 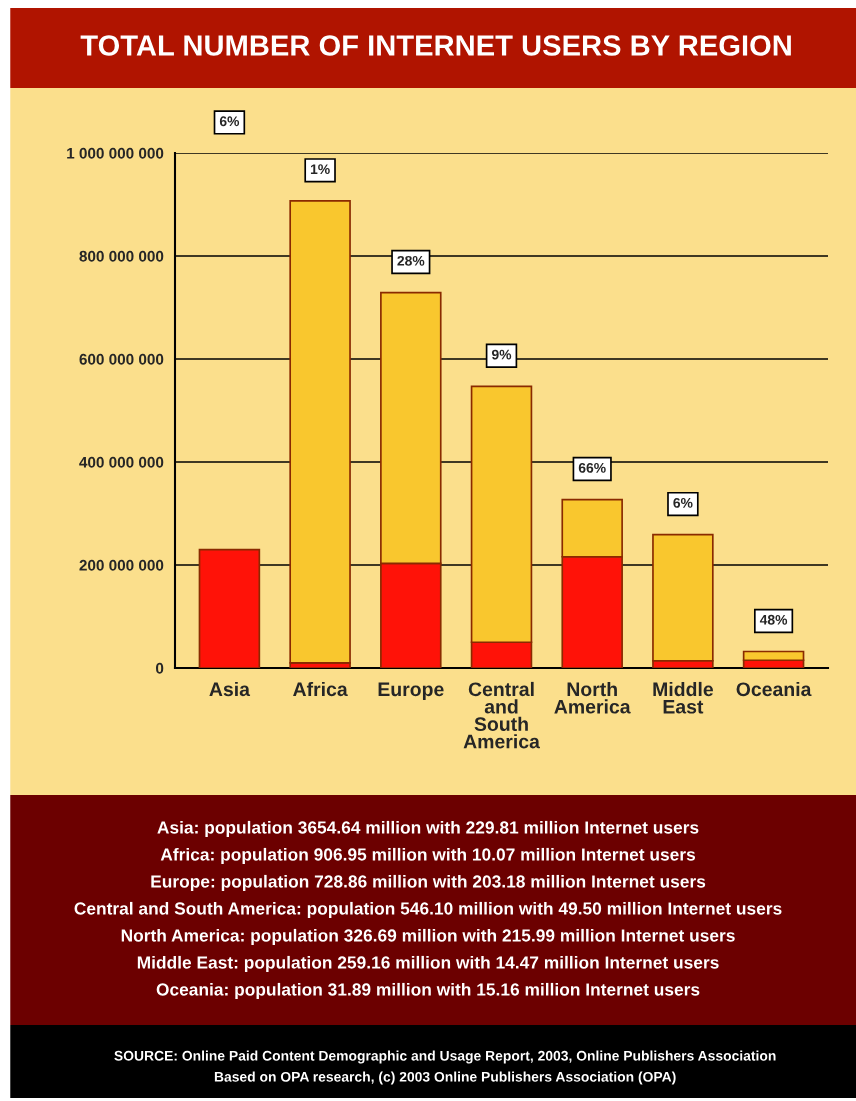 I want to click on text: Europe: population 728.86 million with 203.18 million Internet users, so click(x=428, y=883).